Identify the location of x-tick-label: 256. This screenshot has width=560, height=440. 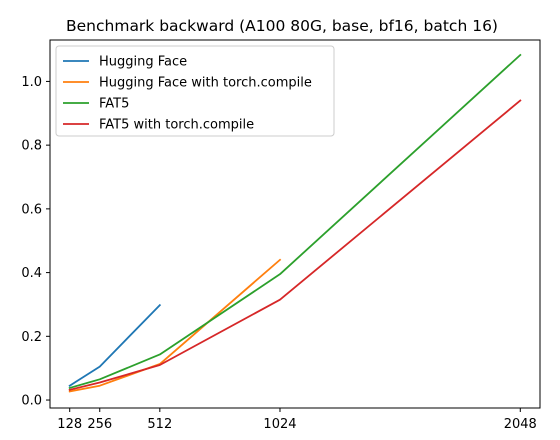
(99, 424).